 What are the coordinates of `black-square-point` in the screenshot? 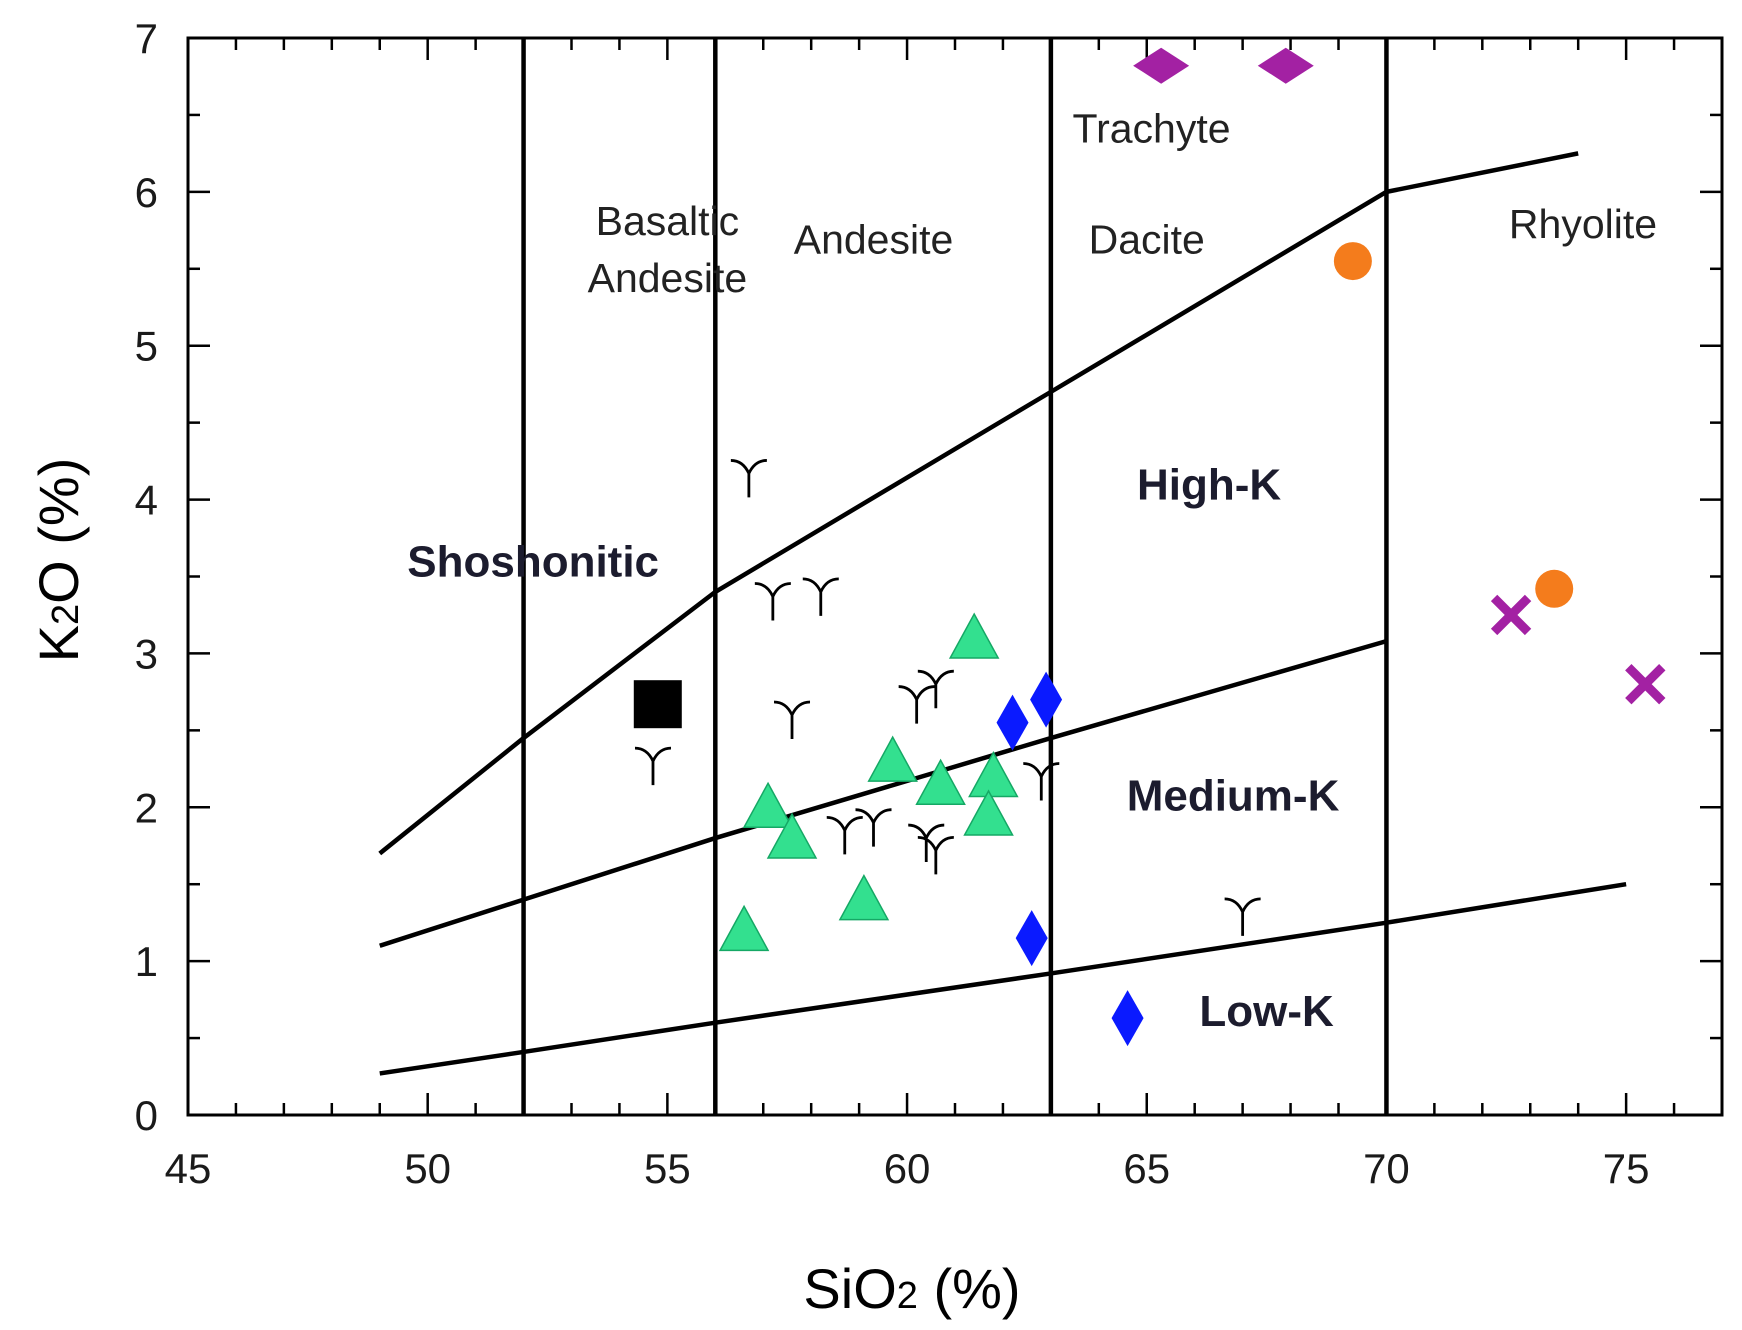 It's located at (657, 704).